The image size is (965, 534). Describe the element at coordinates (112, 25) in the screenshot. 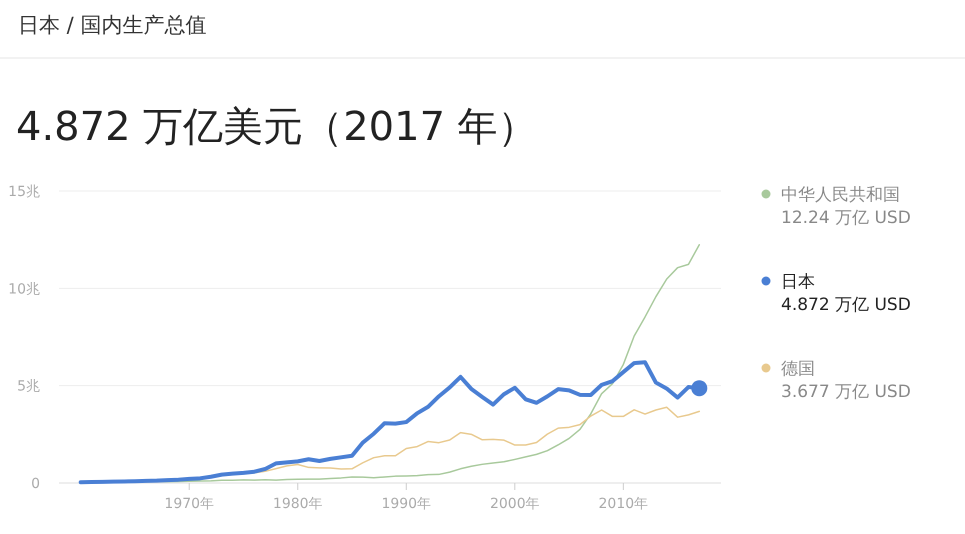

I see `chart-subtitle: 日本 / 国内生产总值` at that location.